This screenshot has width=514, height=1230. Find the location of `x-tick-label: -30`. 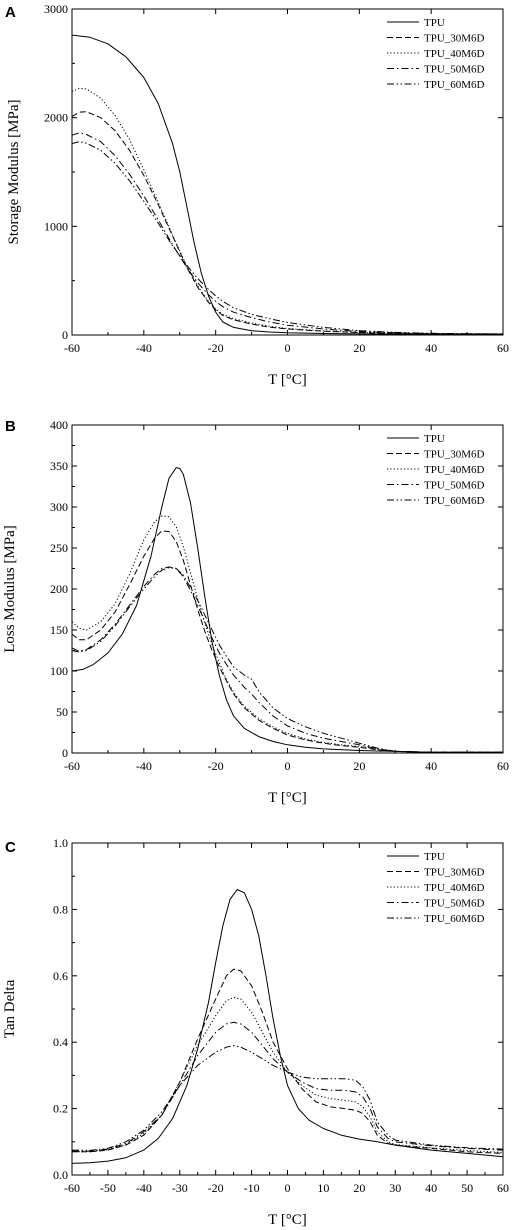

x-tick-label: -30 is located at coordinates (180, 1188).